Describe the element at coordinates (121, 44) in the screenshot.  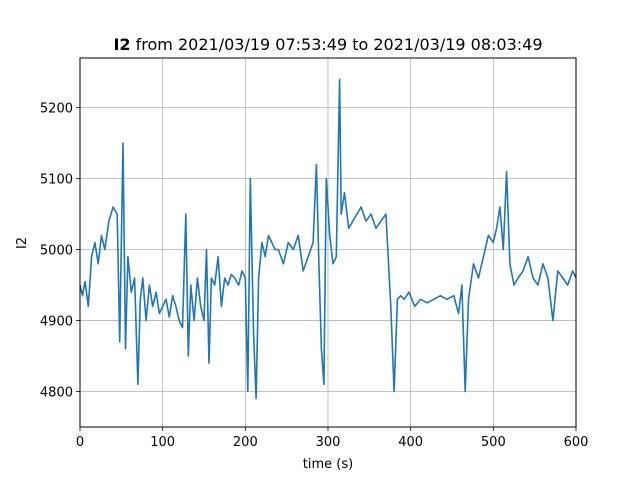
I see `chart-title-bold: I2` at that location.